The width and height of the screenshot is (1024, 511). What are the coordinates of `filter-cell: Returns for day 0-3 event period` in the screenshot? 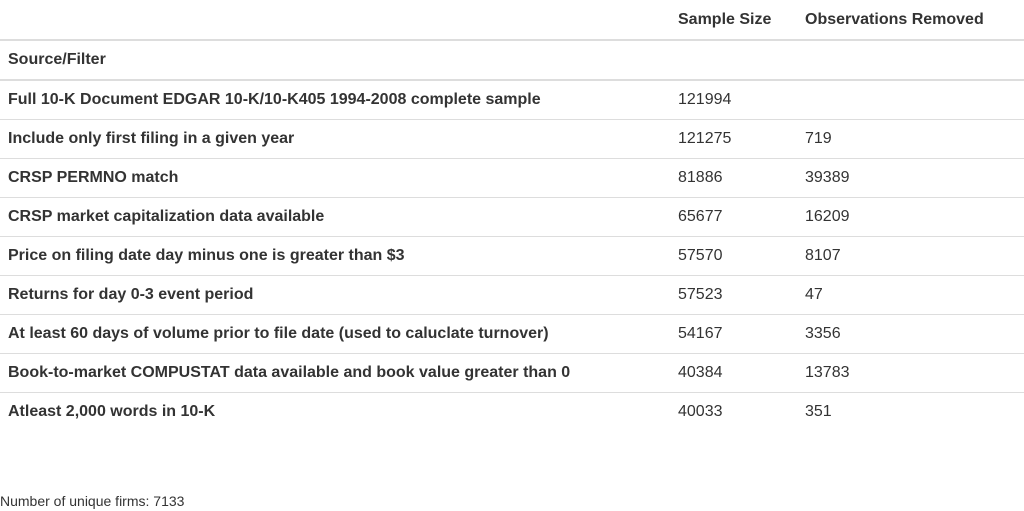 It's located at (335, 295).